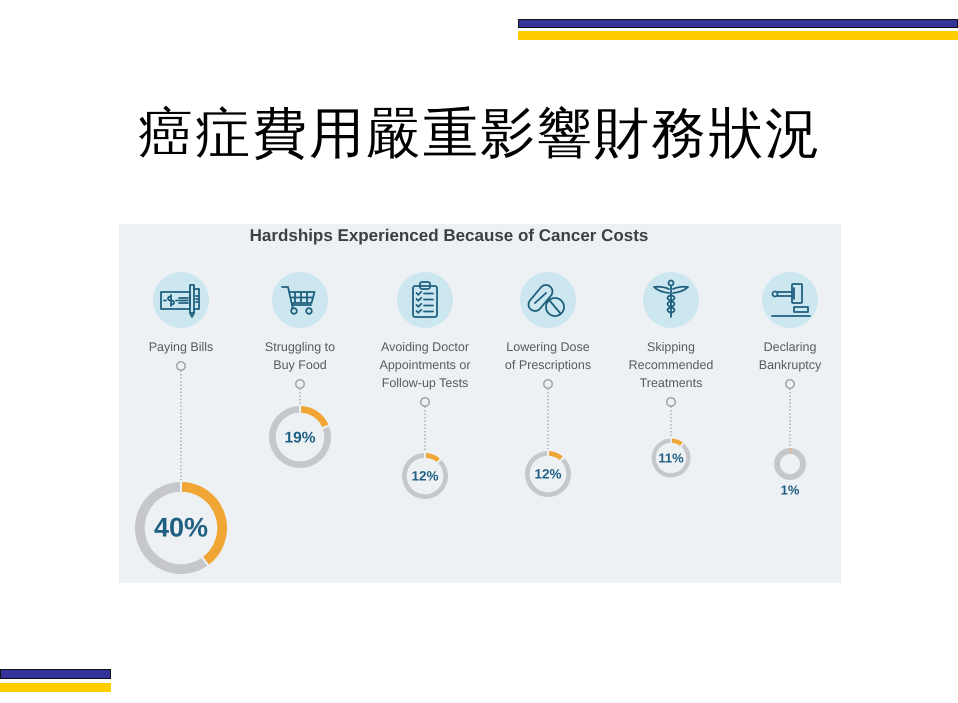 This screenshot has width=958, height=703. I want to click on text: Hardships Experienced Because of Cancer Costs, so click(449, 236).